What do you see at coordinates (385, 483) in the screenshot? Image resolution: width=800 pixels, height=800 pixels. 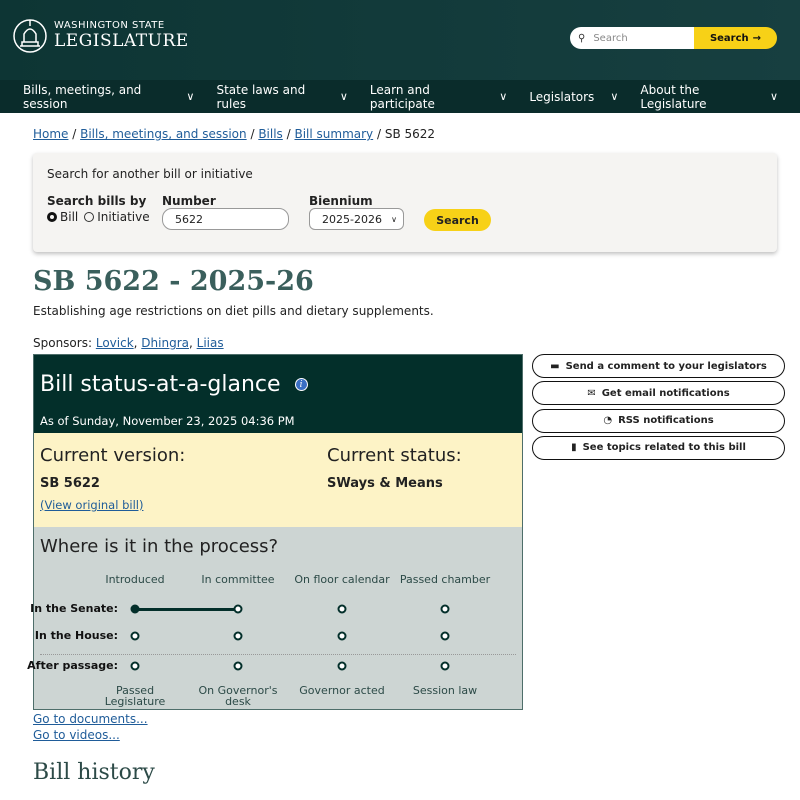 I see `current-status: SWays & Means` at bounding box center [385, 483].